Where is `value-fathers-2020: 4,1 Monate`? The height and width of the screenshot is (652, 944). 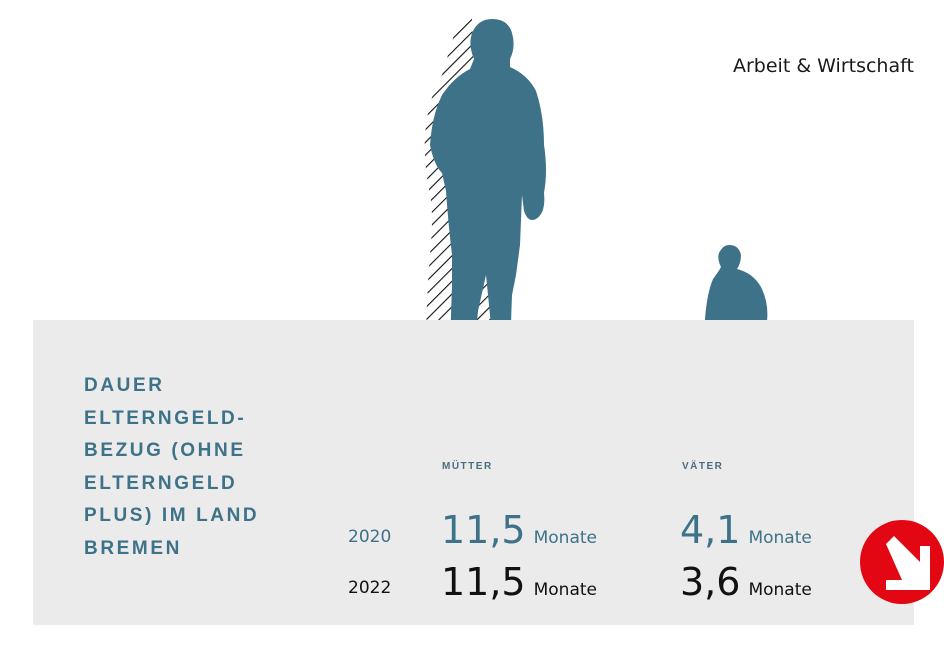 value-fathers-2020: 4,1 Monate is located at coordinates (746, 530).